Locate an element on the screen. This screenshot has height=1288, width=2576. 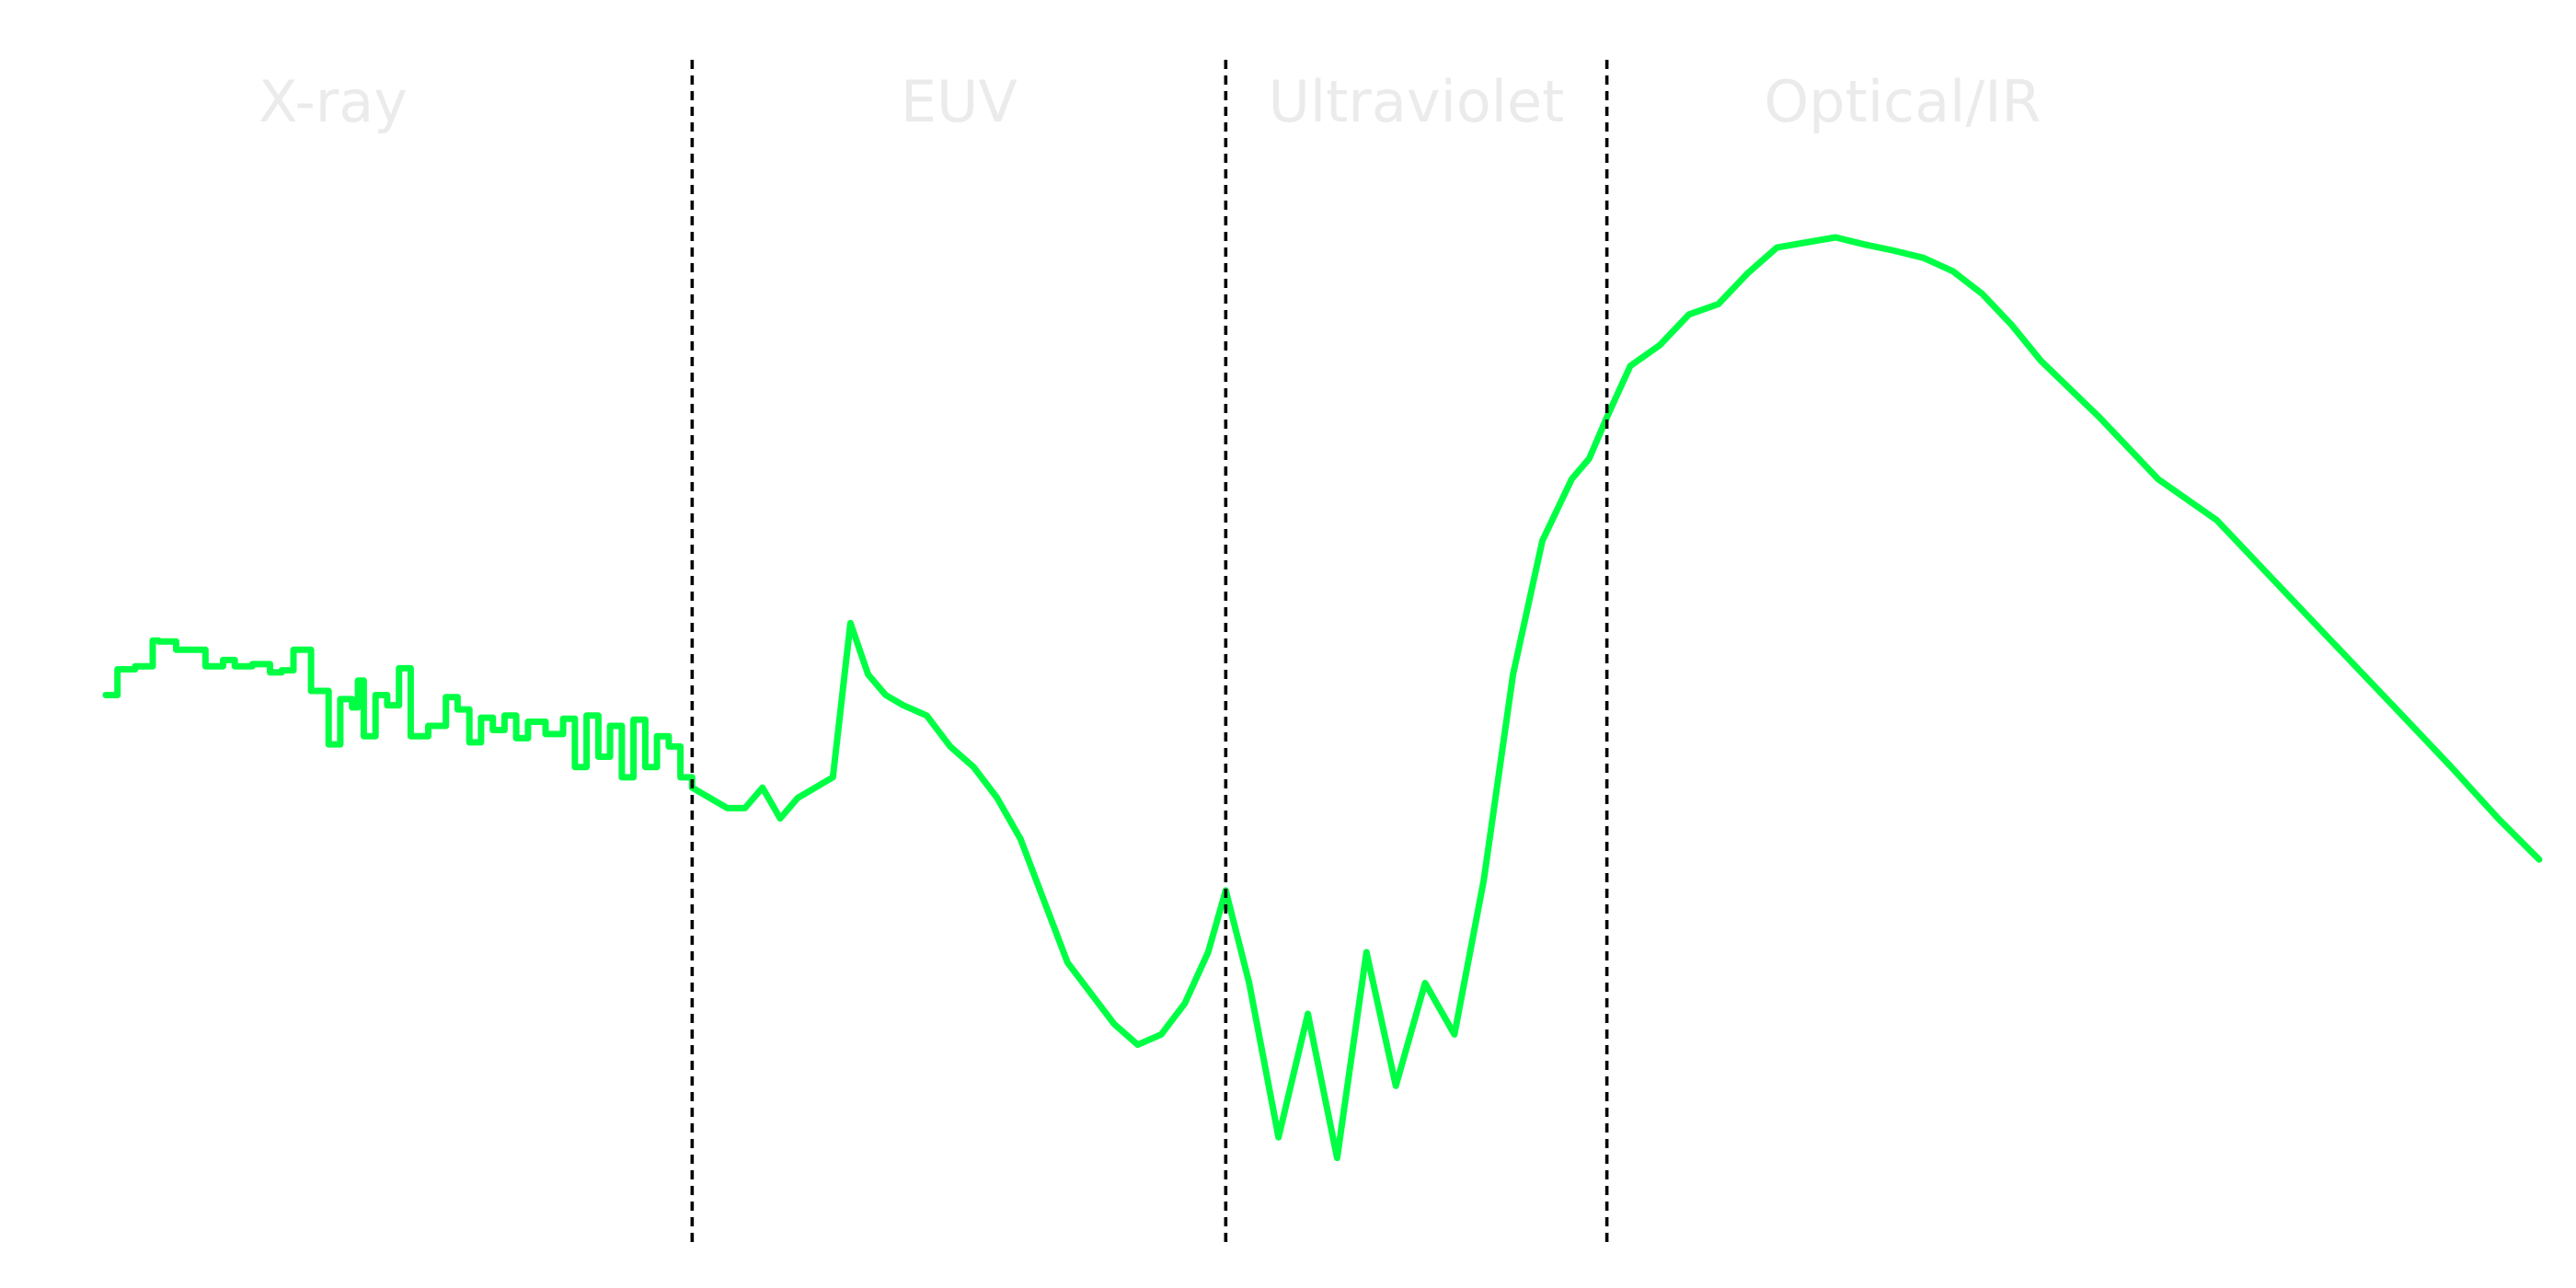
region-label-euv: EUV is located at coordinates (959, 101).